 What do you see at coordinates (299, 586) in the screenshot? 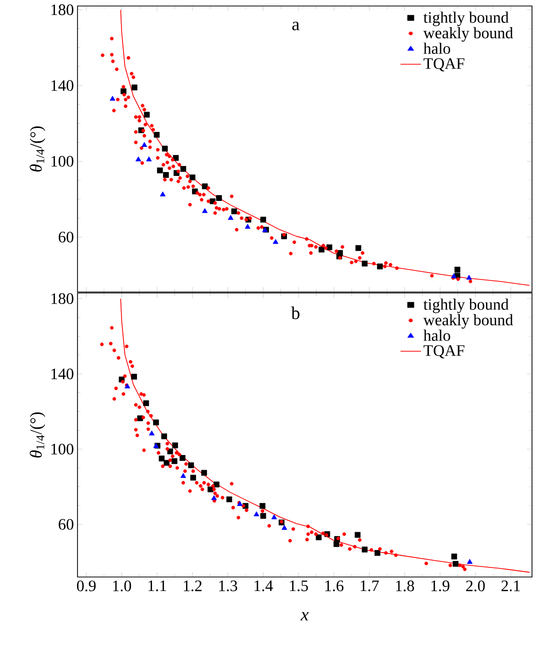
I see `x-tick-label: 1.5` at bounding box center [299, 586].